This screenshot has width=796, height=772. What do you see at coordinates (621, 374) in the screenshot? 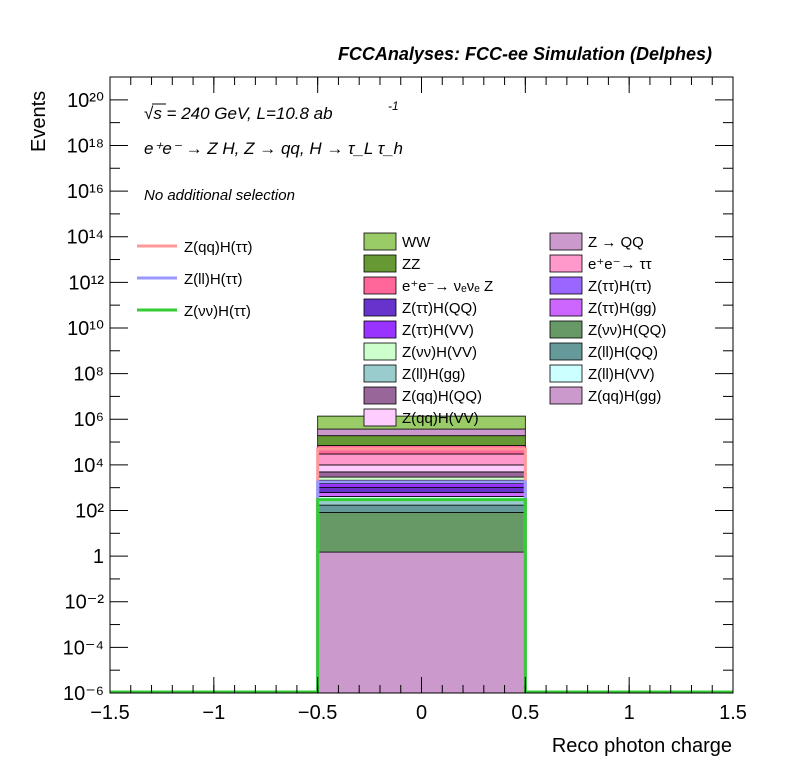
I see `legend-col2-label-6: Z(ll)H(VV)` at bounding box center [621, 374].